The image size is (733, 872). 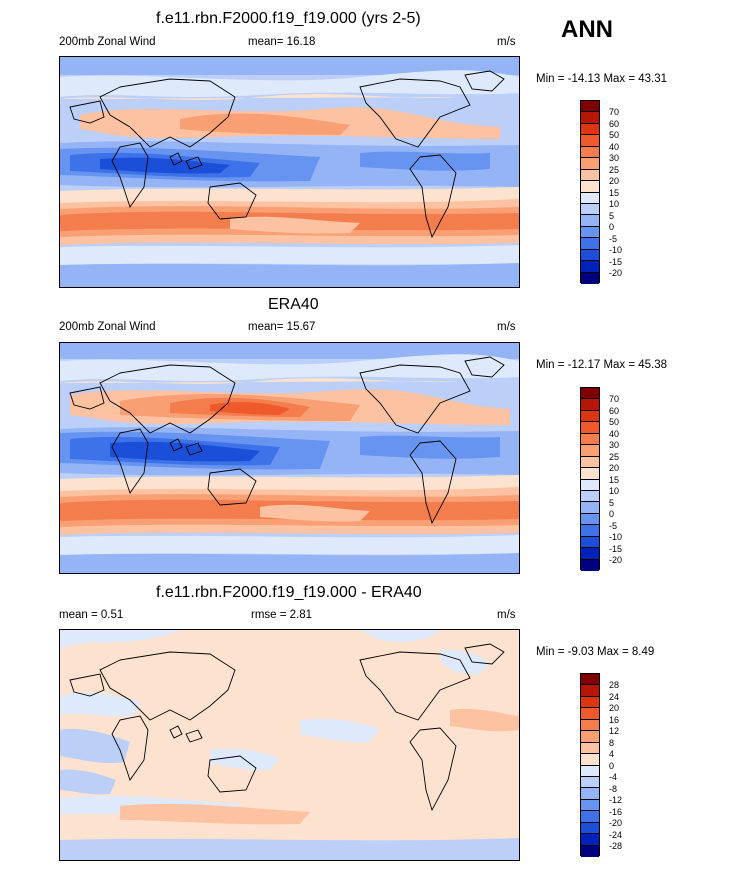 I want to click on legend1-label-9: 5, so click(x=612, y=215).